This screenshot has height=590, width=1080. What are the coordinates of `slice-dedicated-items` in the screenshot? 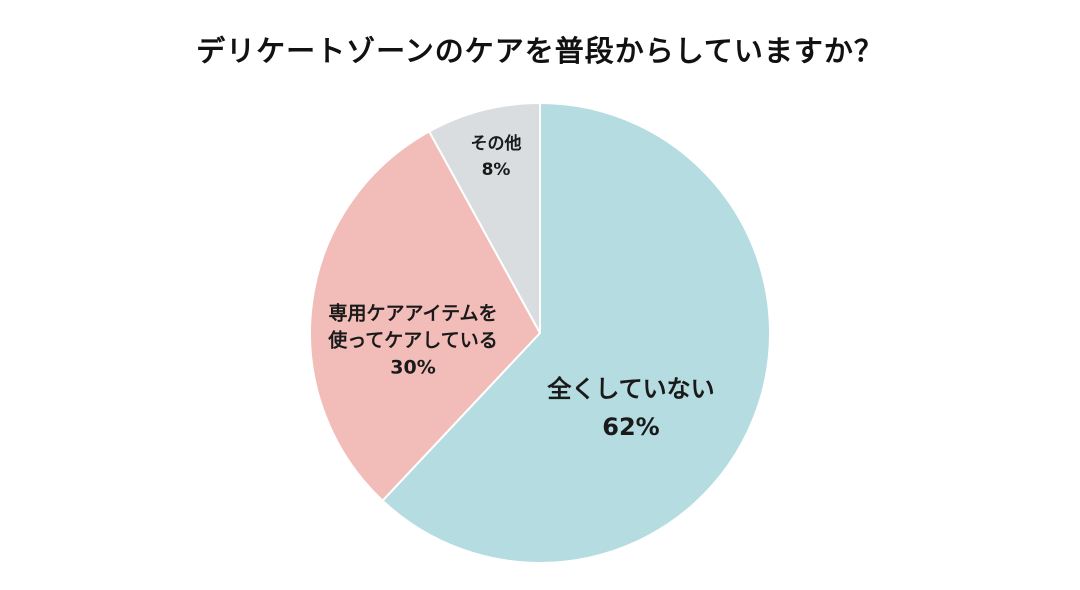 It's located at (425, 316).